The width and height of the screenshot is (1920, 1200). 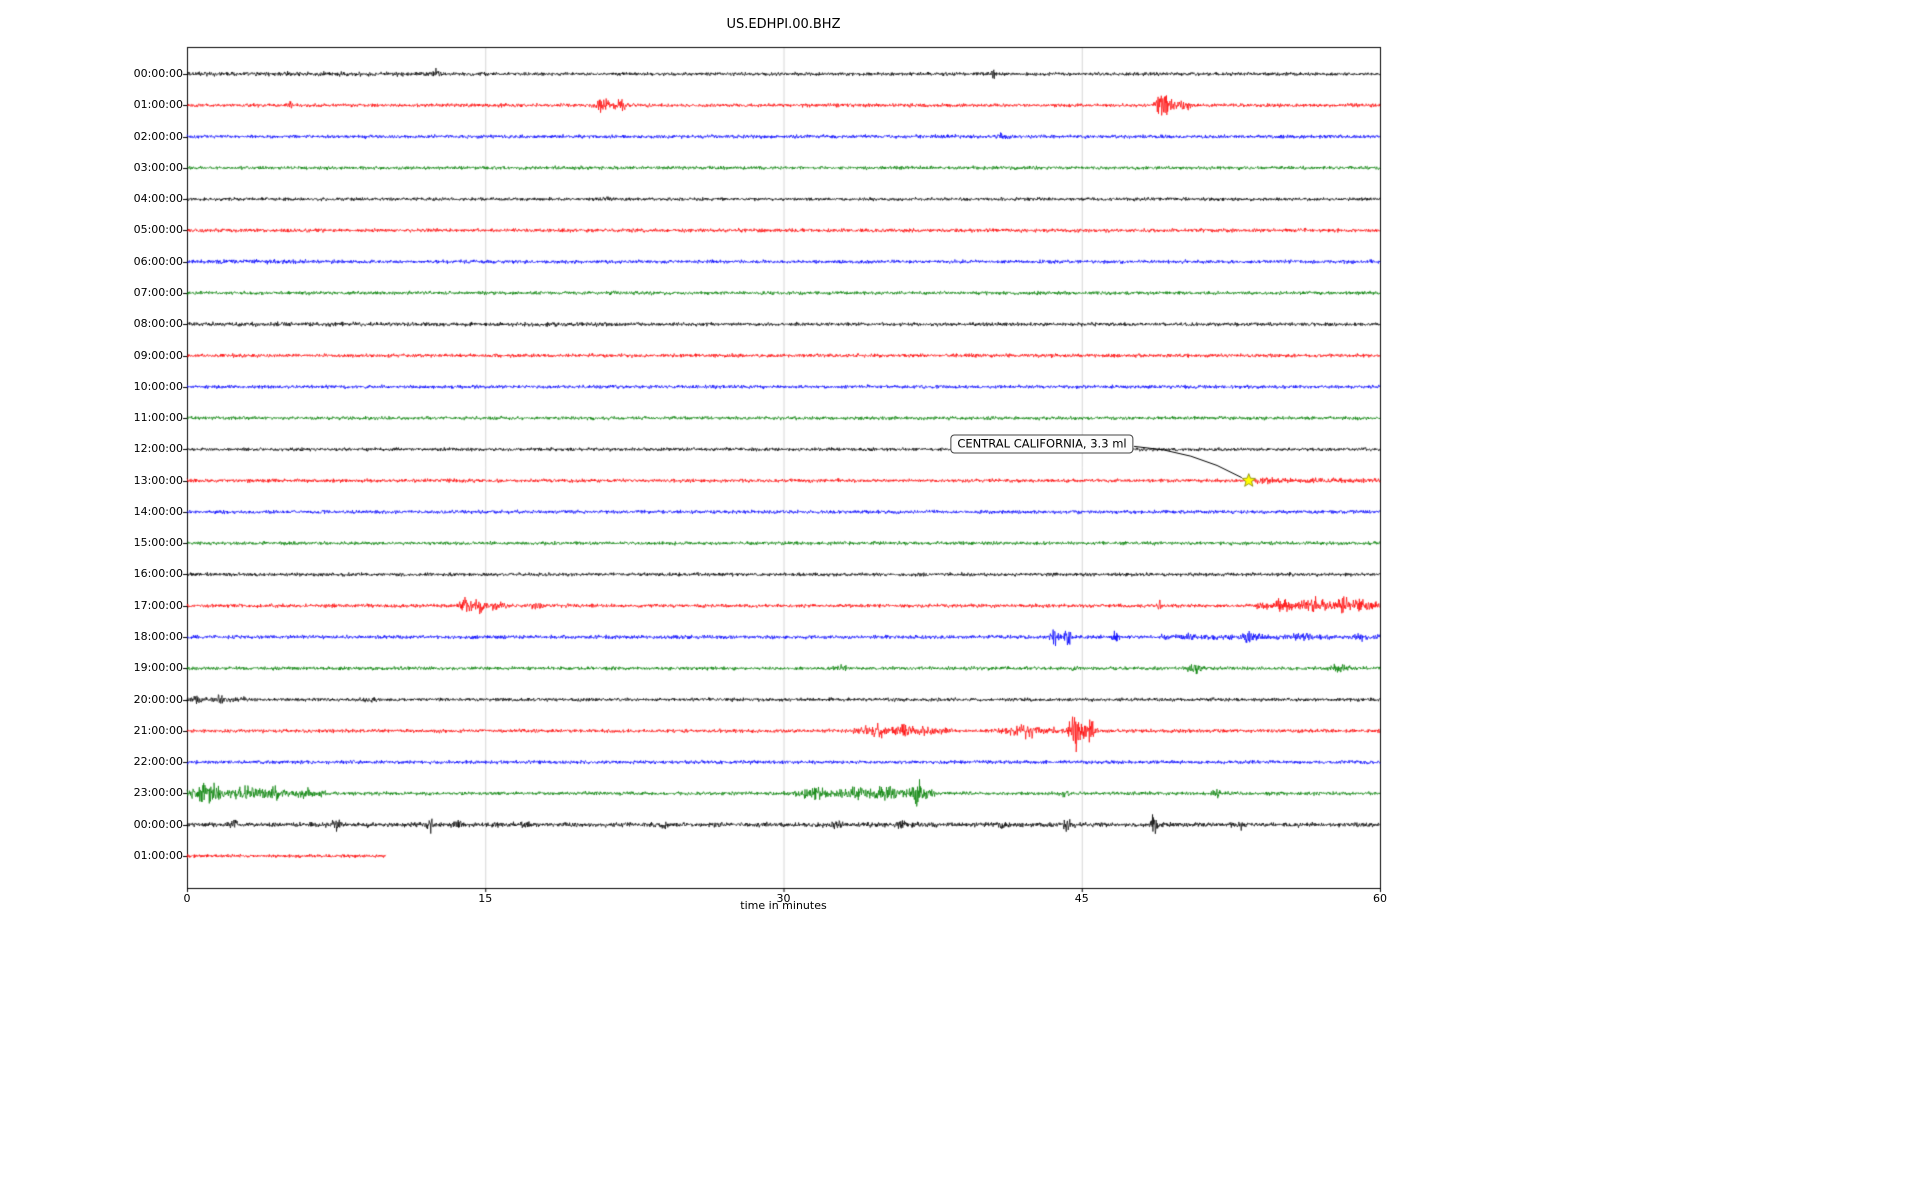 What do you see at coordinates (1081, 898) in the screenshot?
I see `x-tick-label: 45` at bounding box center [1081, 898].